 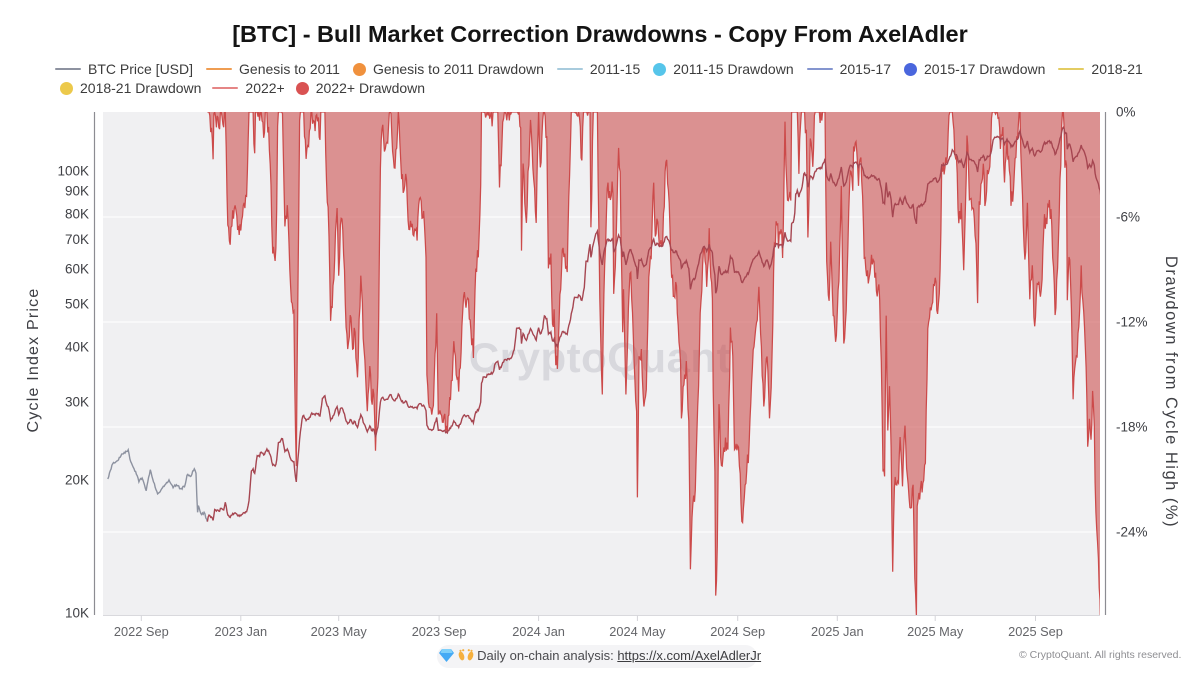 I want to click on svg-text: 2024 May, so click(x=637, y=631).